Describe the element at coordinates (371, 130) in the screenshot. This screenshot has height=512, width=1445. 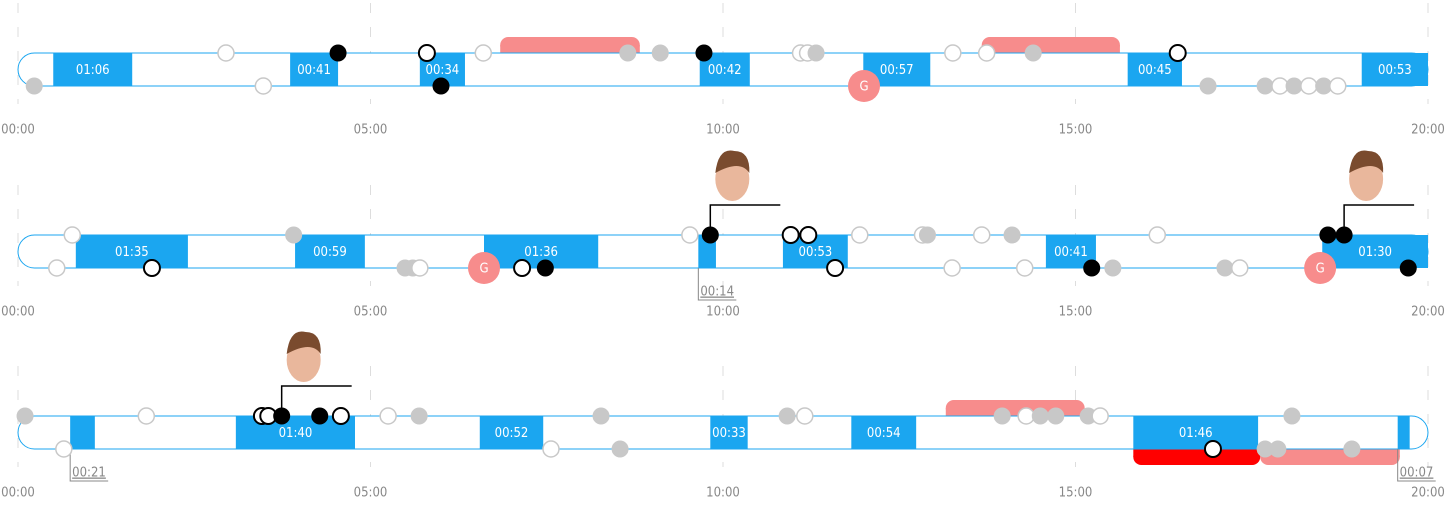
I see `tick-label: 05:00` at that location.